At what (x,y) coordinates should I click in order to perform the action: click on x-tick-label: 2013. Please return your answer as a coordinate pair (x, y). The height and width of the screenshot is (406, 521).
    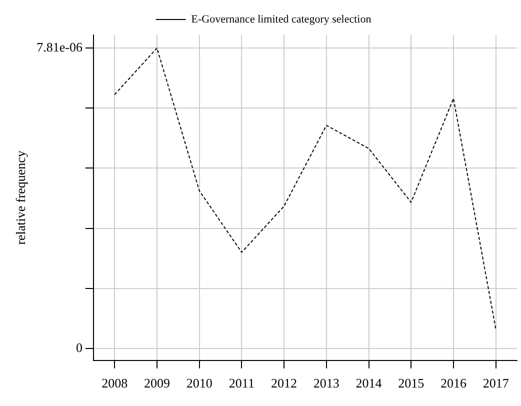
    Looking at the image, I should click on (326, 383).